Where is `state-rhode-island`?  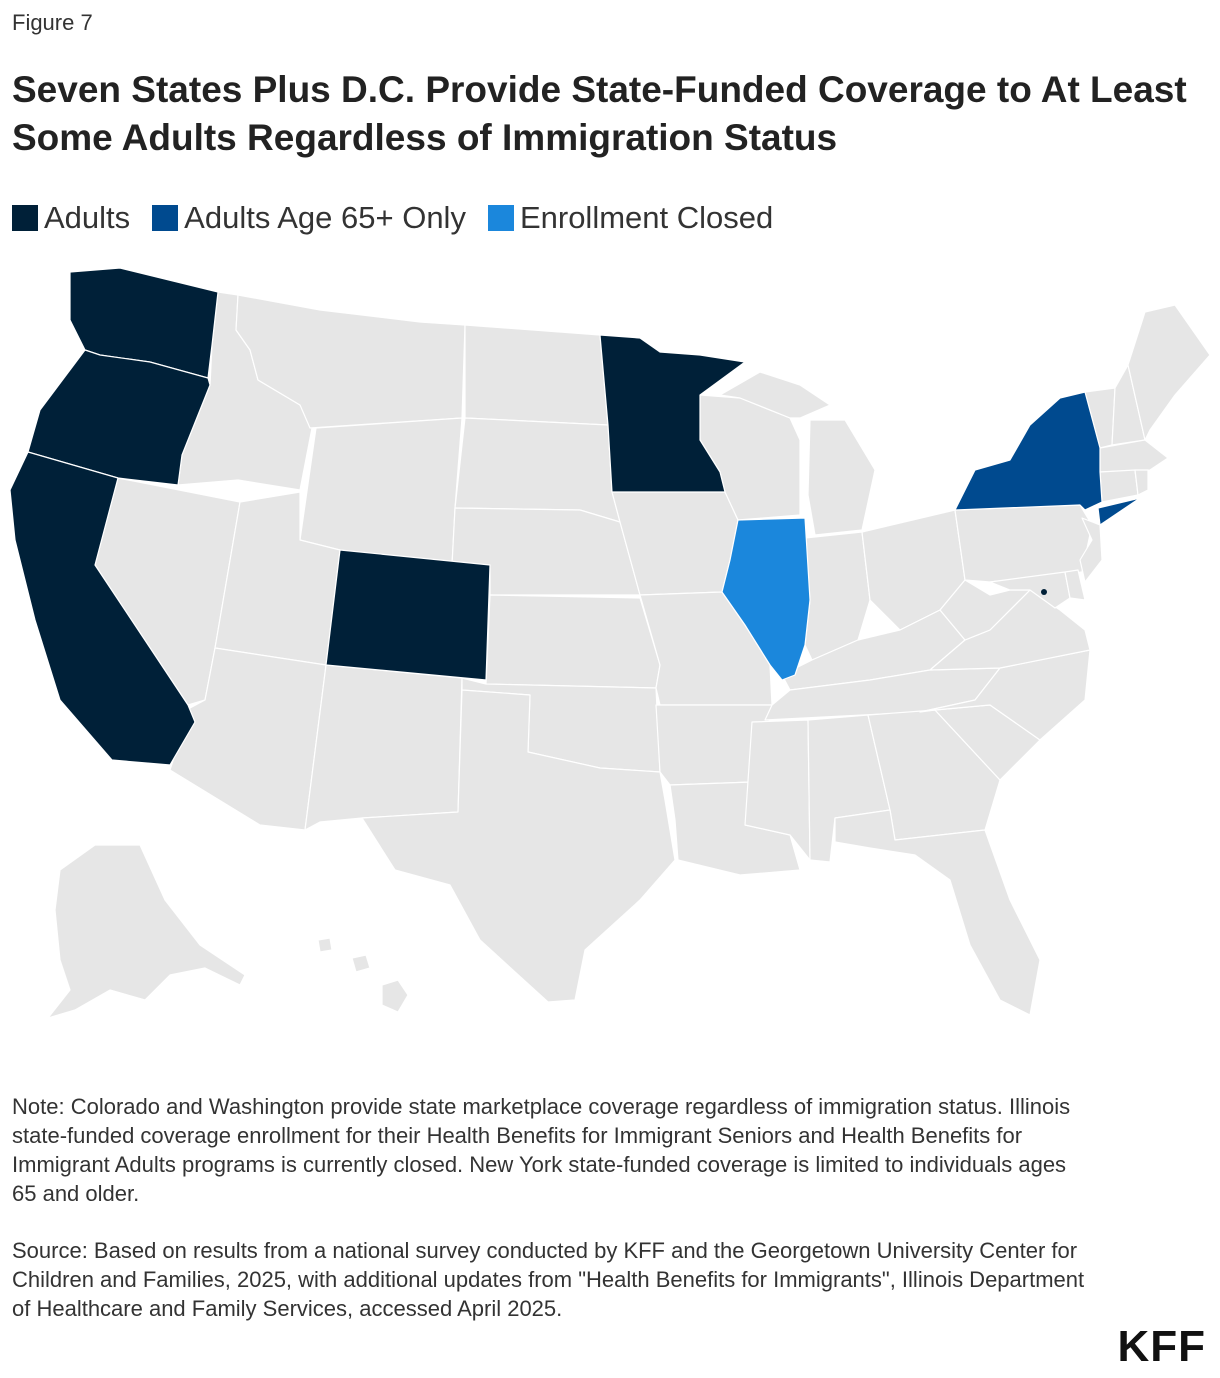 state-rhode-island is located at coordinates (1141, 482).